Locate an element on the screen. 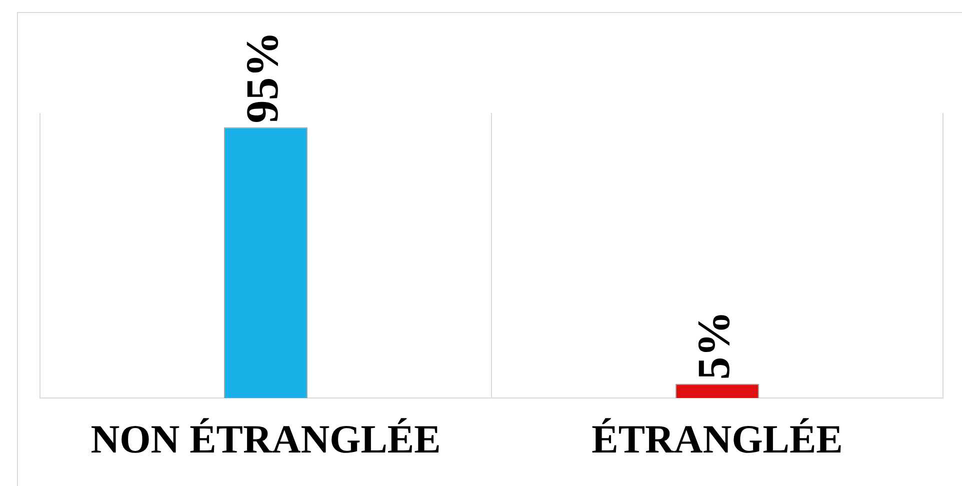 Image resolution: width=962 pixels, height=486 pixels. x-tick-label: NON ÉTRANGLÉE is located at coordinates (265, 439).